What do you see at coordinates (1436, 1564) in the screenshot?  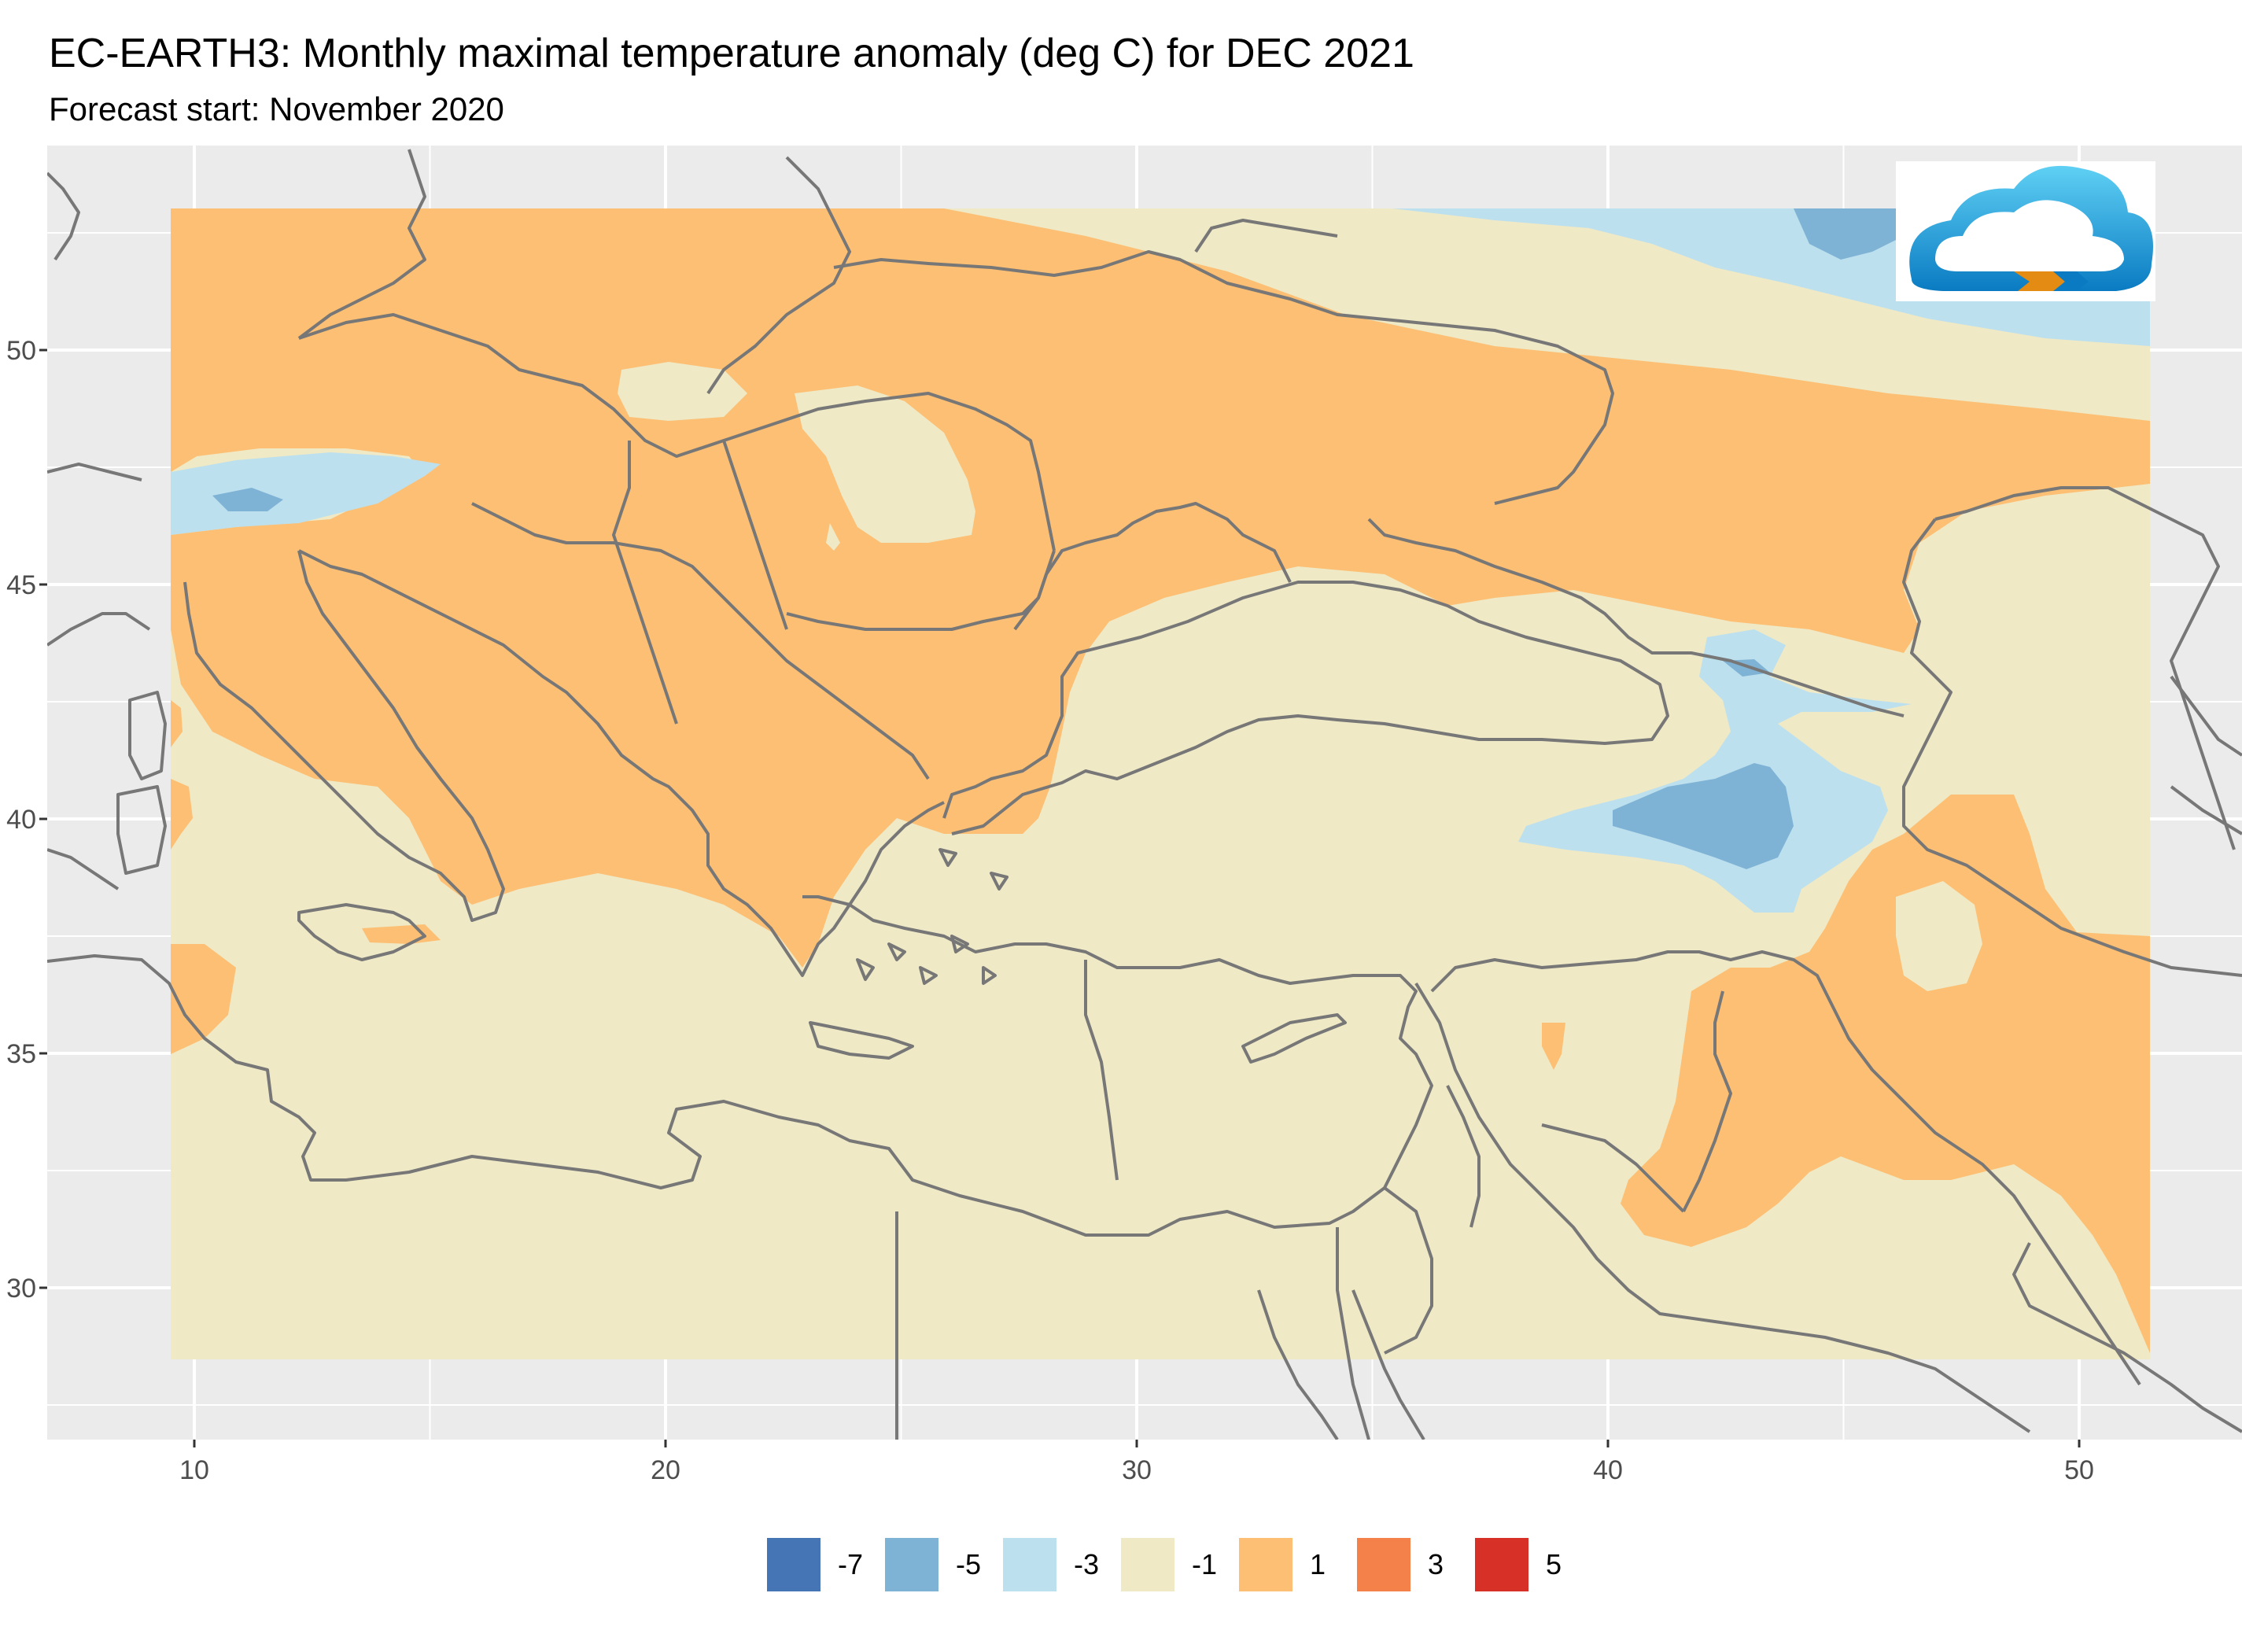 I see `legend-label: 3` at bounding box center [1436, 1564].